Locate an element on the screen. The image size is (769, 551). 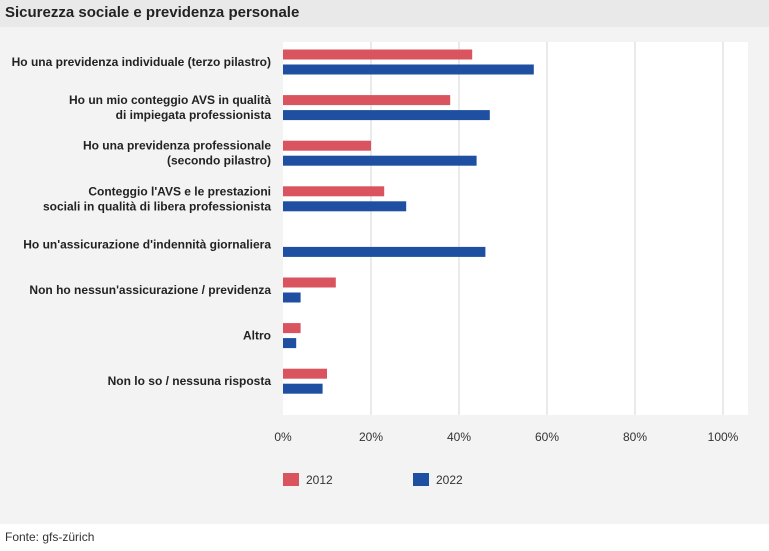
x-tick-label: 20% is located at coordinates (371, 437).